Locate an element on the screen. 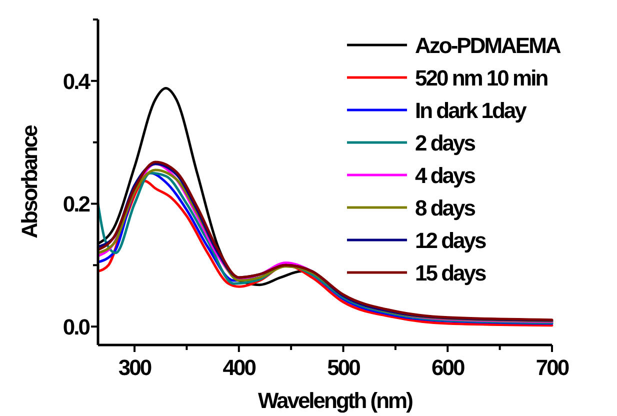 The width and height of the screenshot is (617, 416). x-tick-label: 600 is located at coordinates (448, 367).